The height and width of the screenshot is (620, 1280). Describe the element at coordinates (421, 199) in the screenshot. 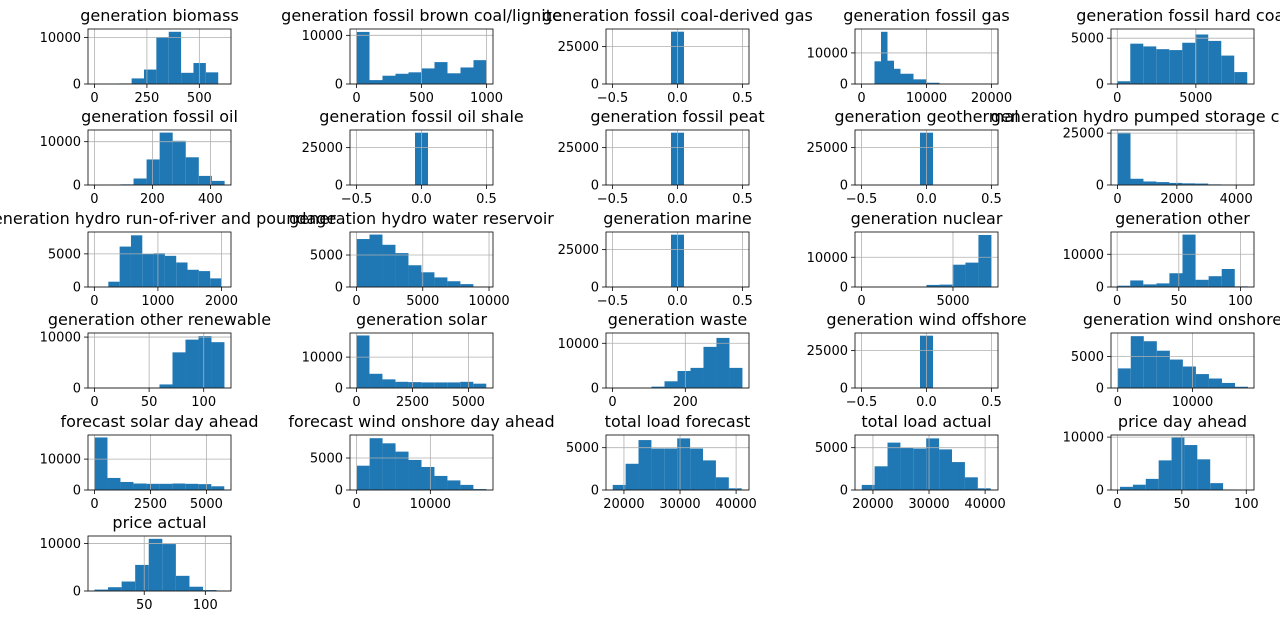

I see `x-tick-label: 0.0` at that location.